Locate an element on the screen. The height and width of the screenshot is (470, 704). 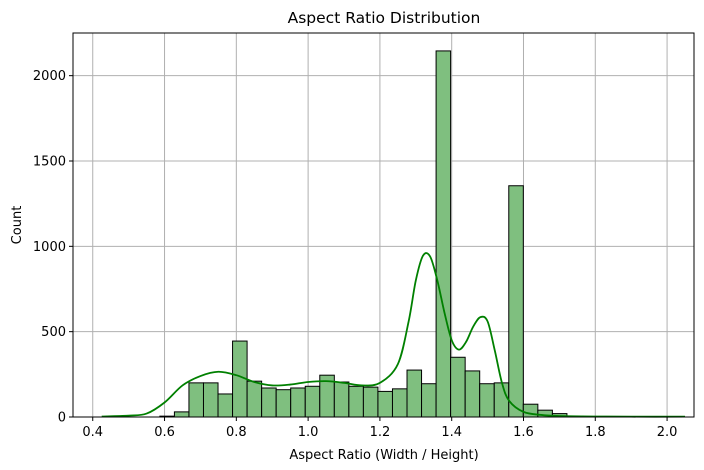
y-tick-label: 1500 is located at coordinates (49, 162).